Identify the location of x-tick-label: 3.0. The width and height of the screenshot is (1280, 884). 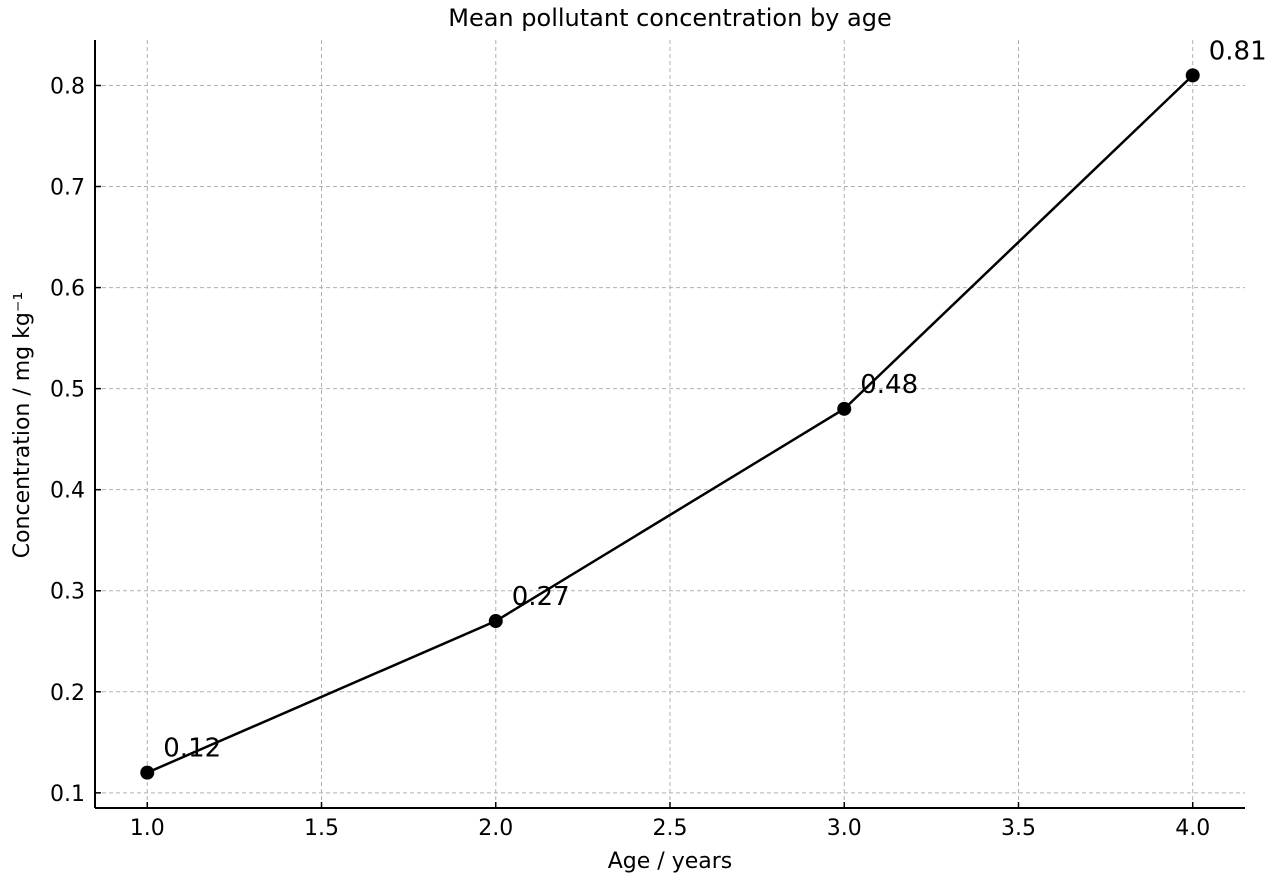
(844, 828).